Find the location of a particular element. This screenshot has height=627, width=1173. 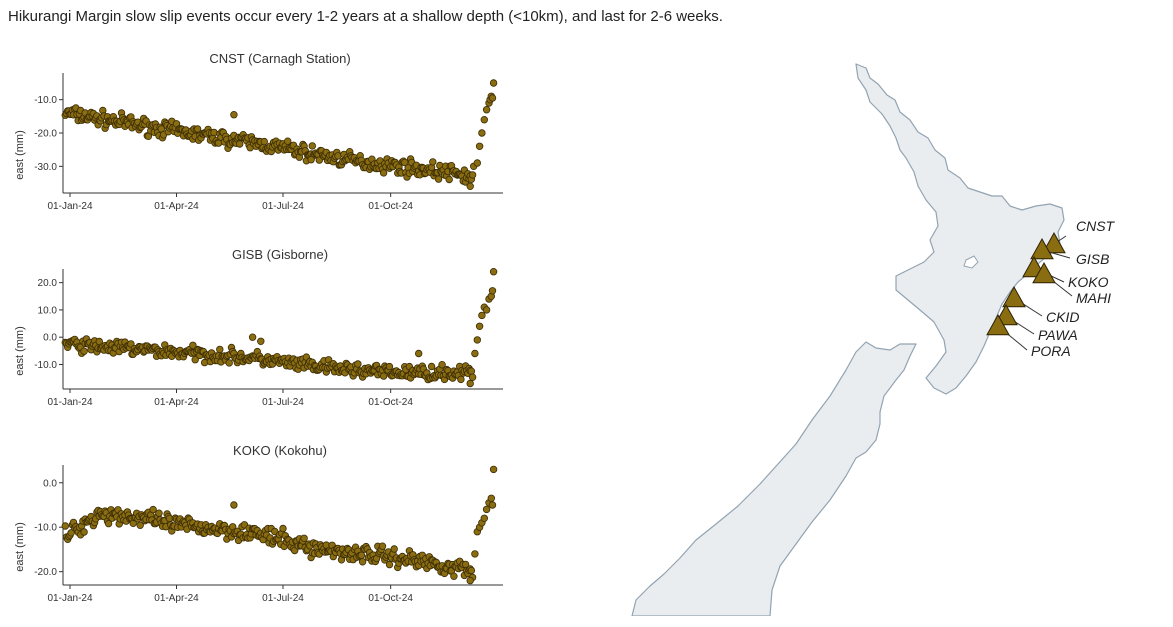

station-label: CKID is located at coordinates (1062, 317).